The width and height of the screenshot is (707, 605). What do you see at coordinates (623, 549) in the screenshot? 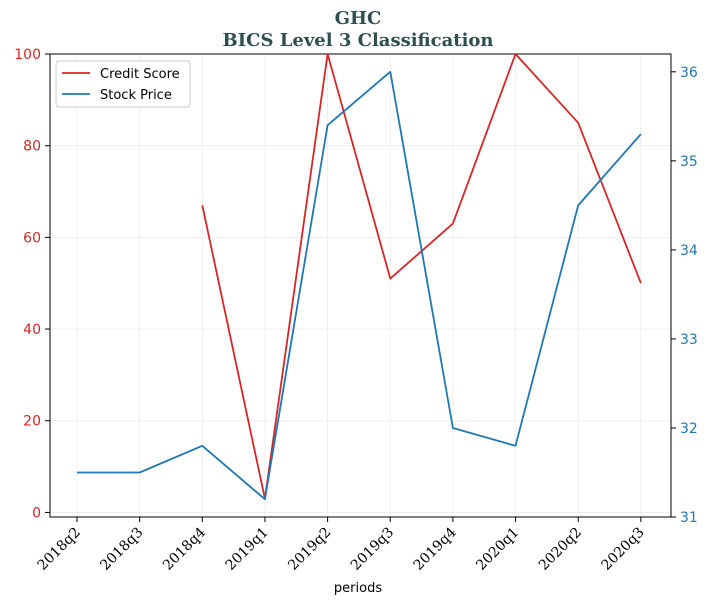
I see `x-tick-label: 2020q3` at bounding box center [623, 549].